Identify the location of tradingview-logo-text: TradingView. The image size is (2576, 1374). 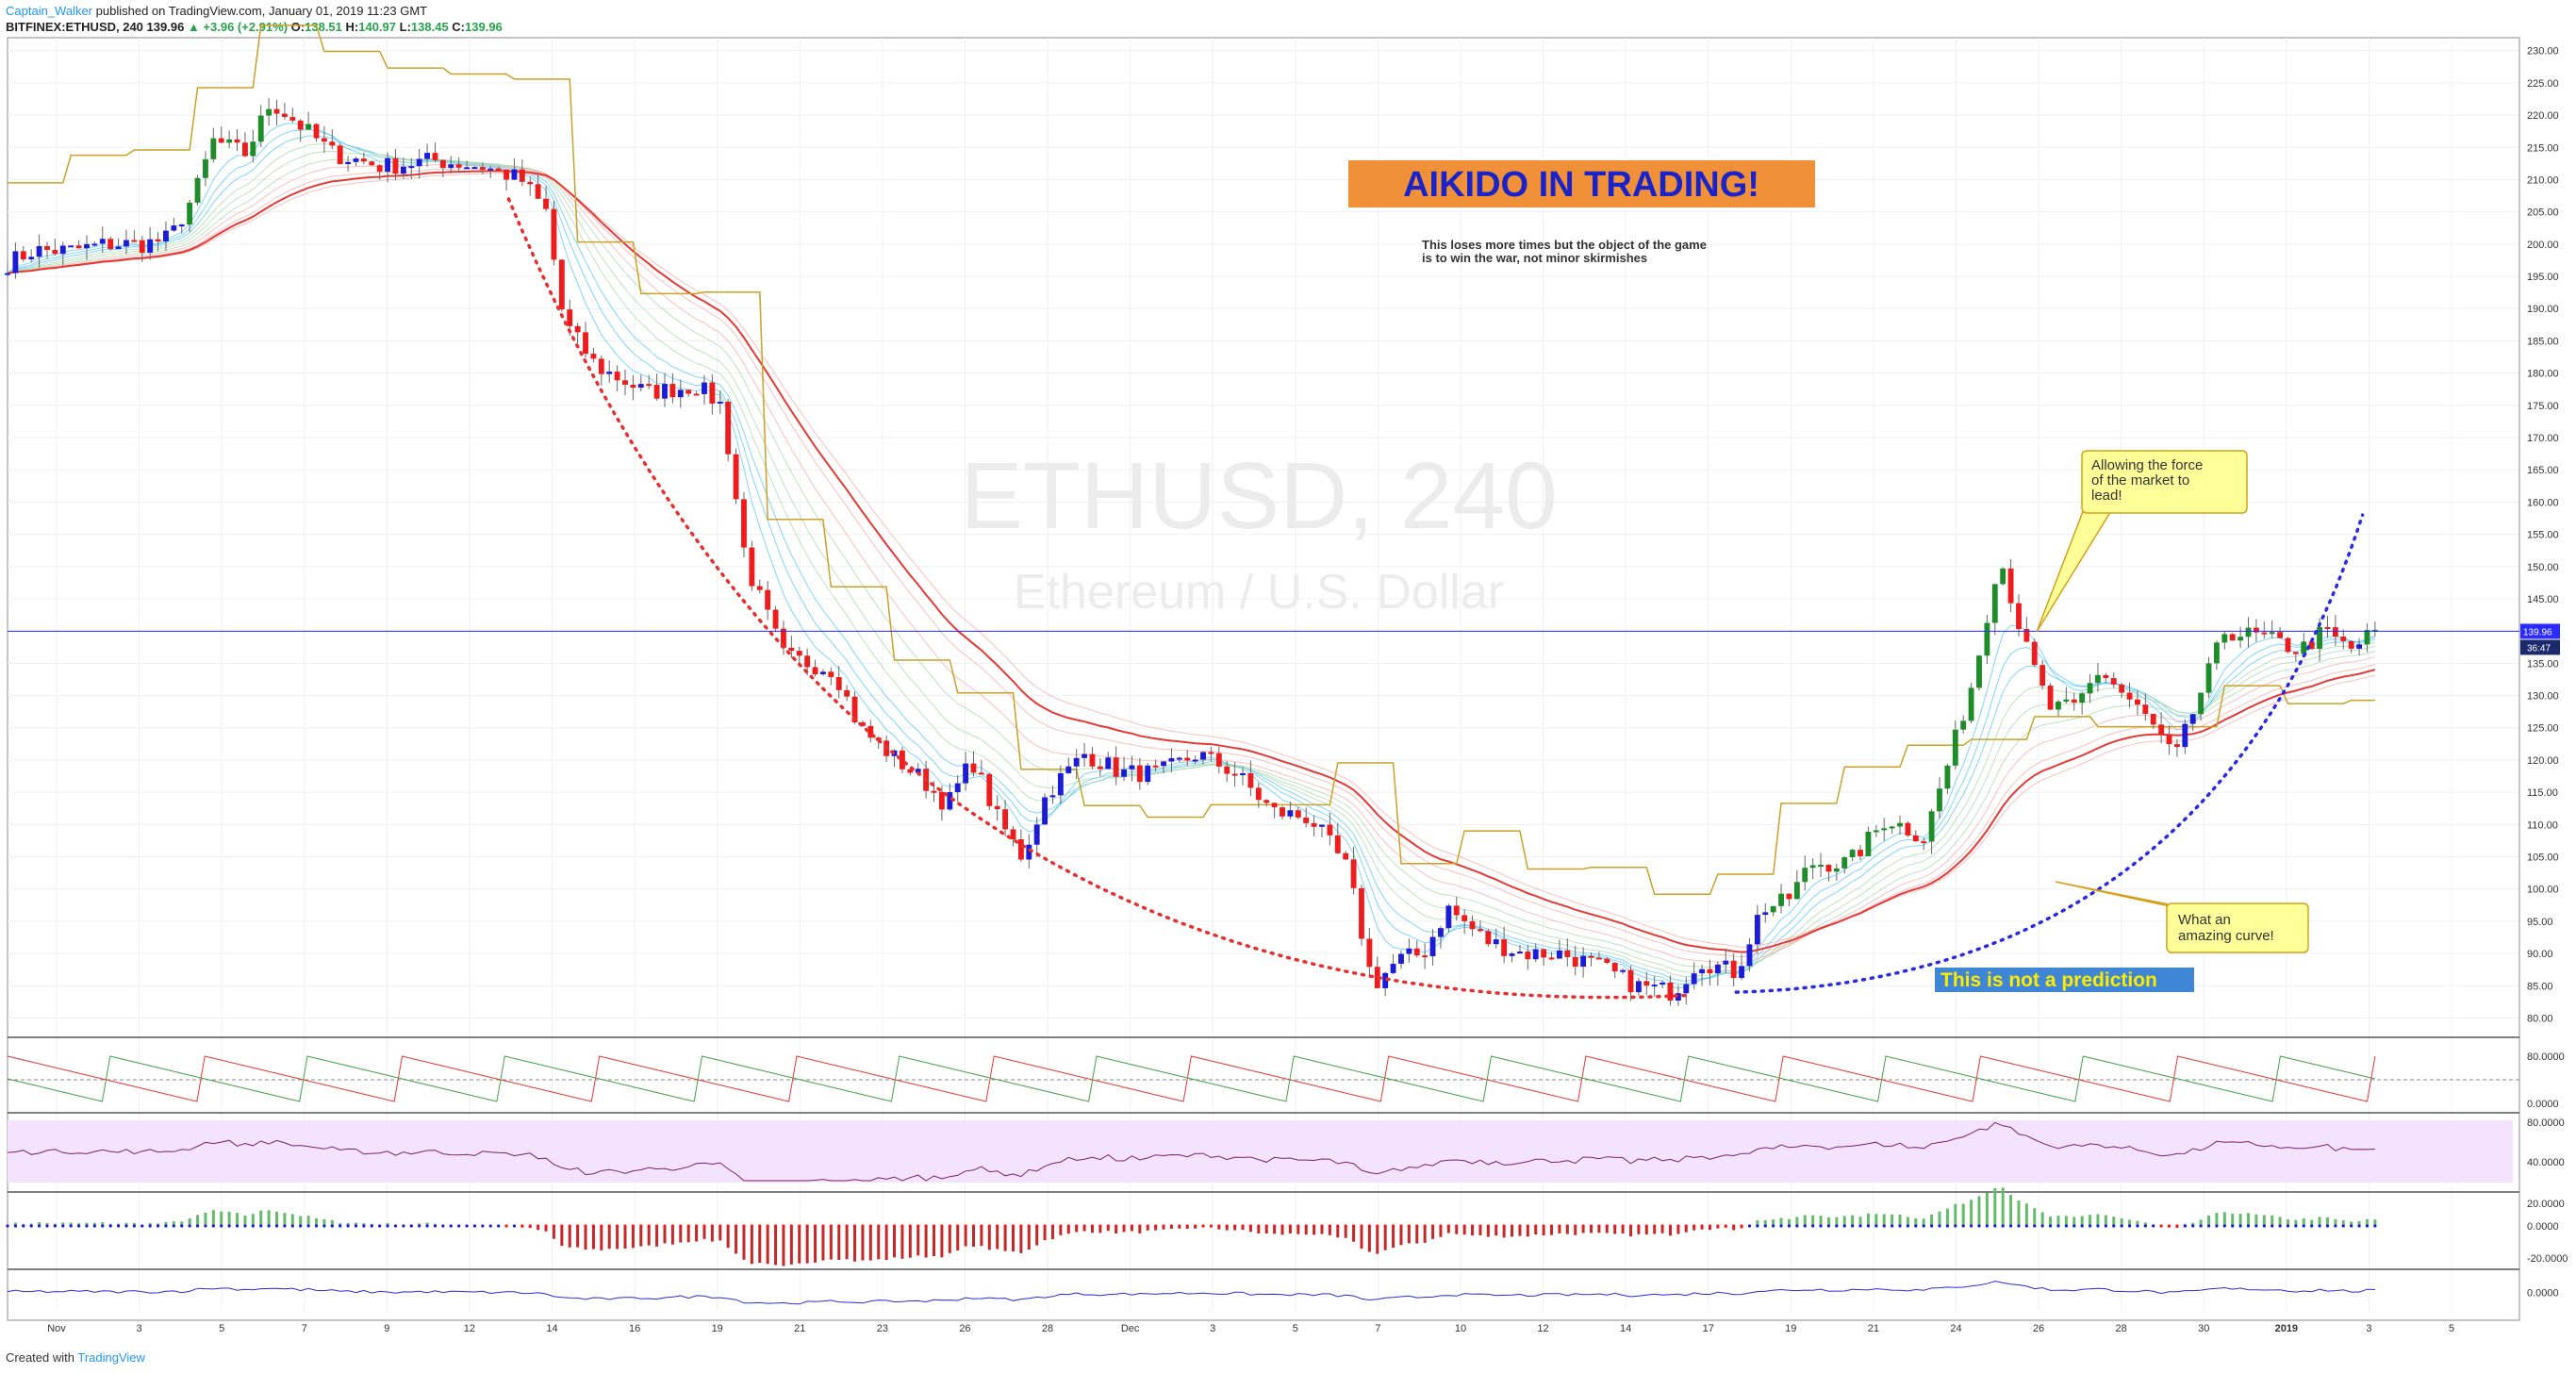
(111, 1357).